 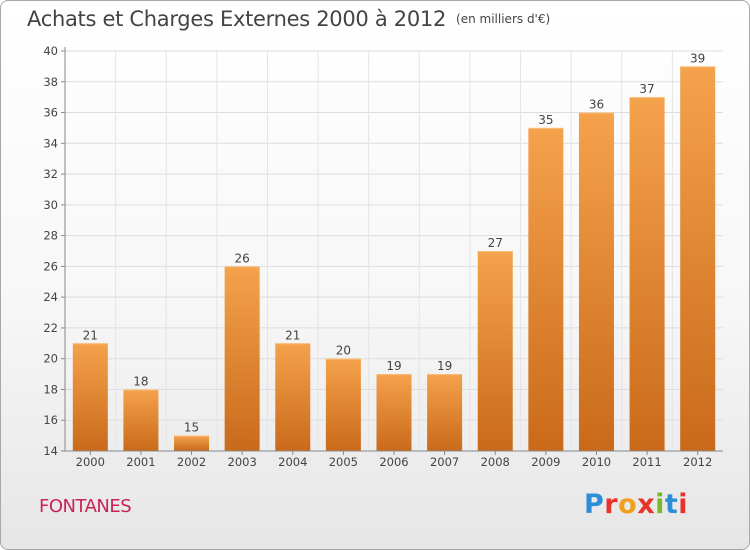 I want to click on y-tick-label: 26, so click(x=50, y=266).